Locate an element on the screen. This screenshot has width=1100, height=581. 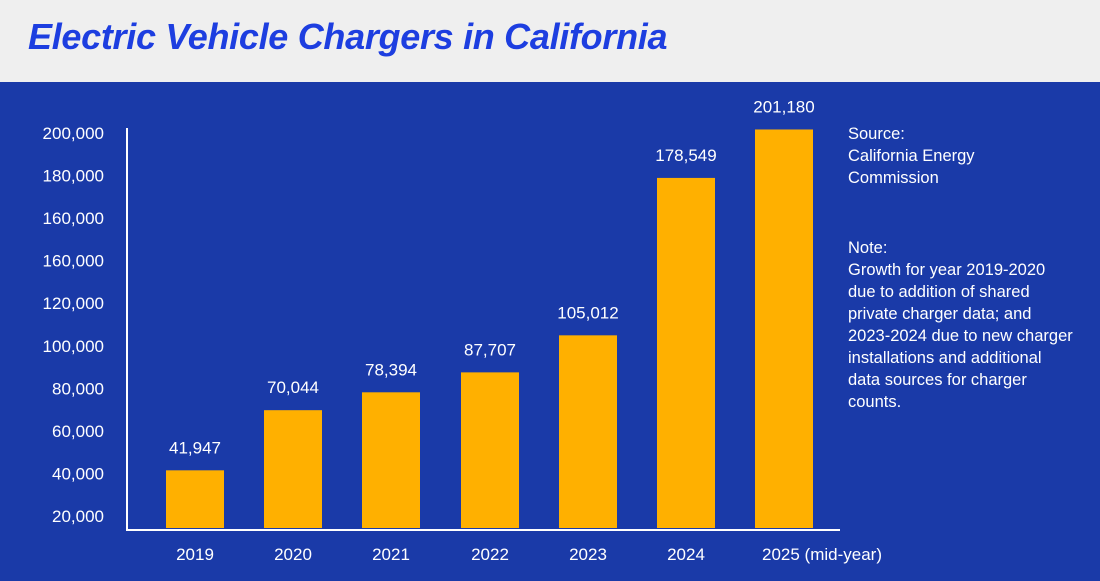
x-tick-label: 2019 is located at coordinates (195, 554).